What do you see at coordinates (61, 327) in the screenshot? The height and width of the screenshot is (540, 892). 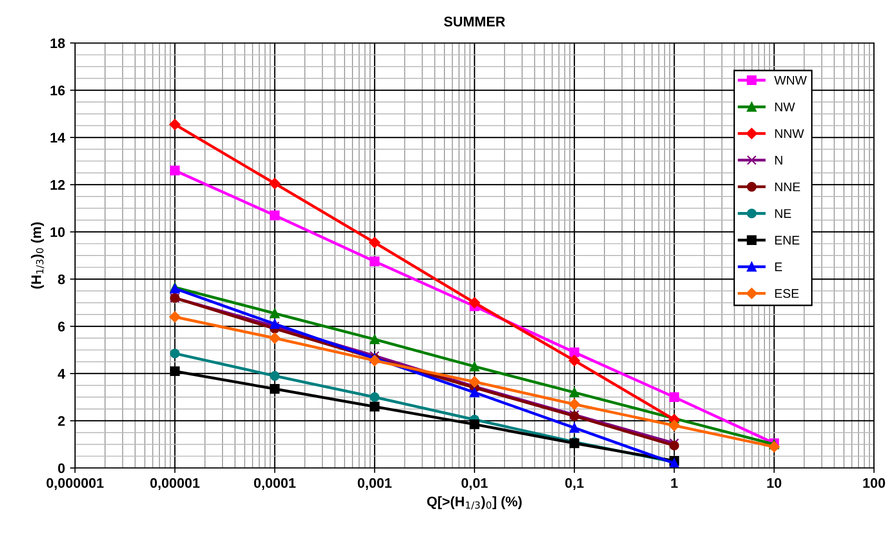 I see `y-tick-label: 6` at bounding box center [61, 327].